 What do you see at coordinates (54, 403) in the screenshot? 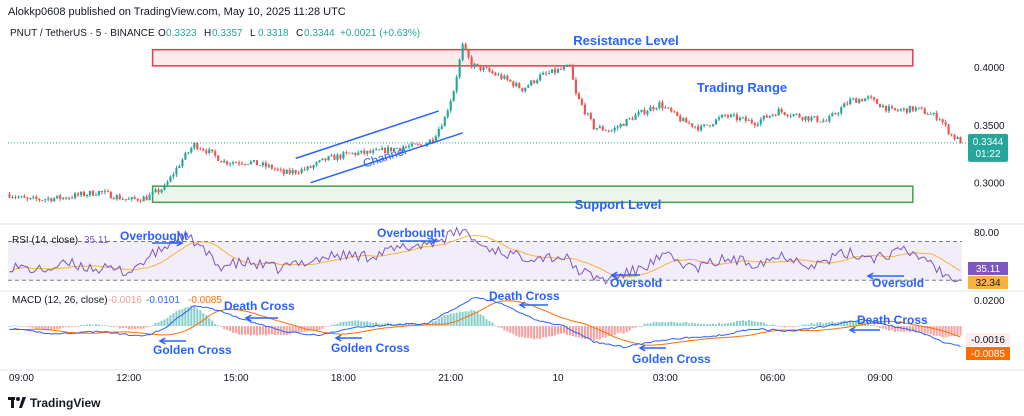
I see `tradingview-footer: TradingView` at bounding box center [54, 403].